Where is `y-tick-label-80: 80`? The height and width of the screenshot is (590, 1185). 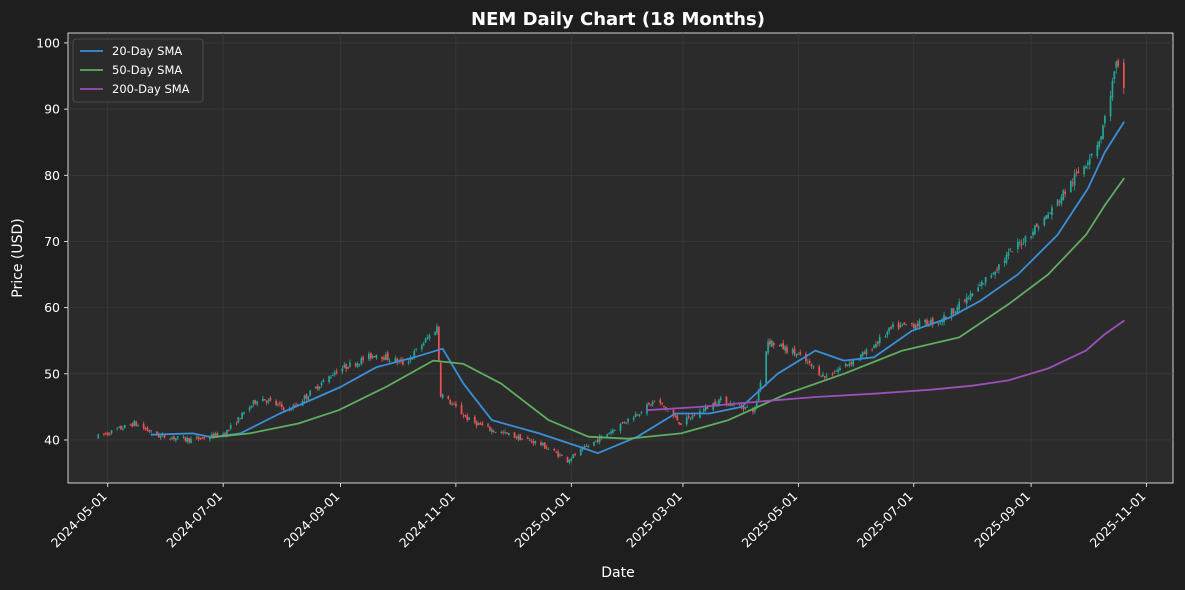 y-tick-label-80: 80 is located at coordinates (52, 175).